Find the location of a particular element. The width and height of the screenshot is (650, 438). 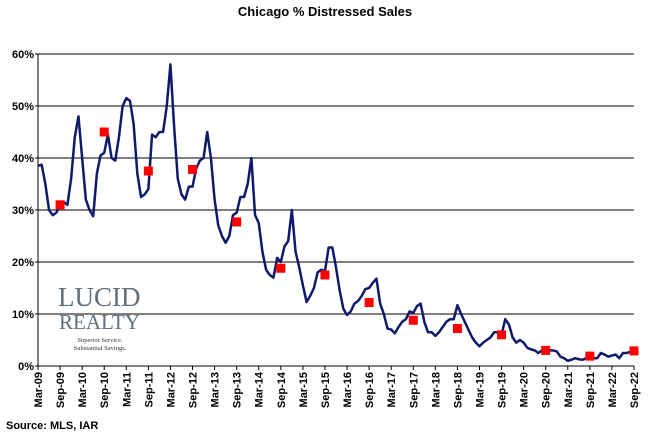

x-tick-label: Sep-21 is located at coordinates (591, 390).